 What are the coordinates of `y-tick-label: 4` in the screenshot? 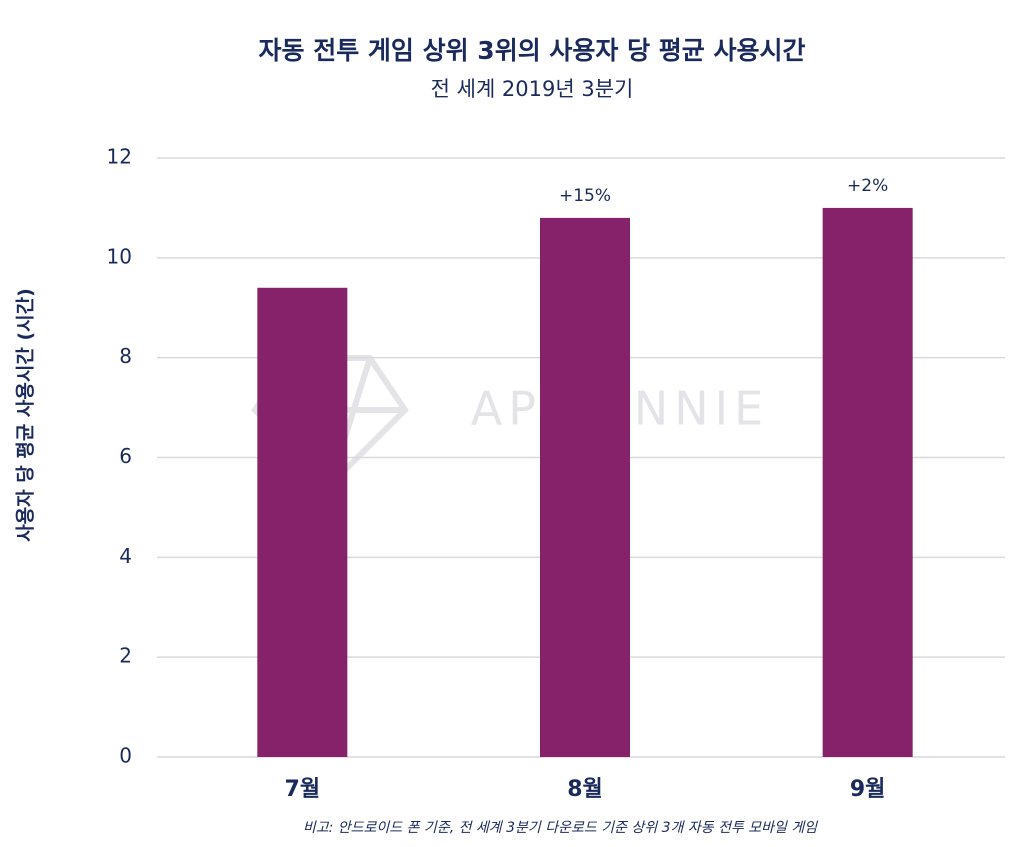 It's located at (125, 556).